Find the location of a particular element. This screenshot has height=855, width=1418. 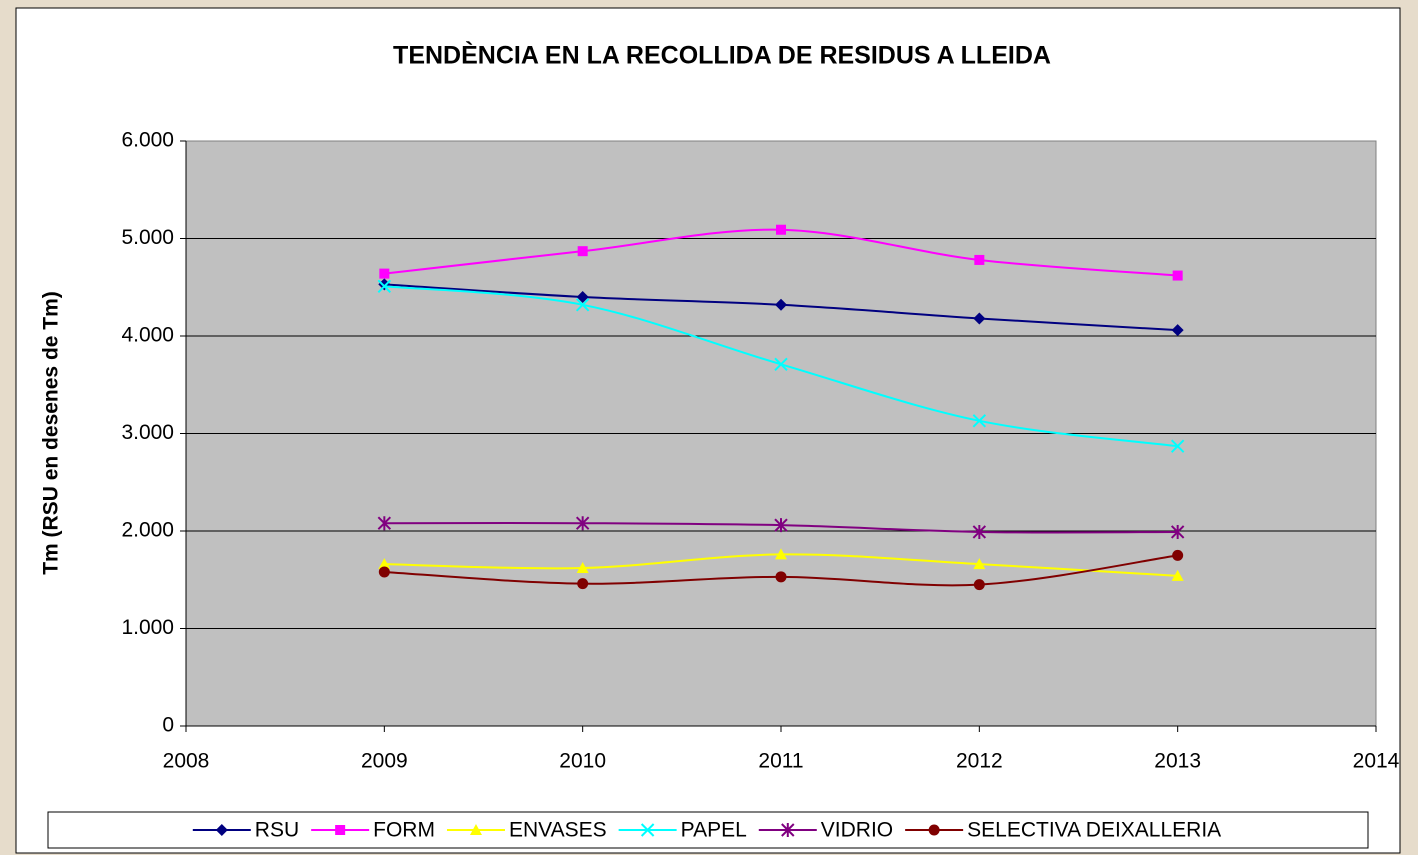

legend-label: ENVASES is located at coordinates (558, 830).